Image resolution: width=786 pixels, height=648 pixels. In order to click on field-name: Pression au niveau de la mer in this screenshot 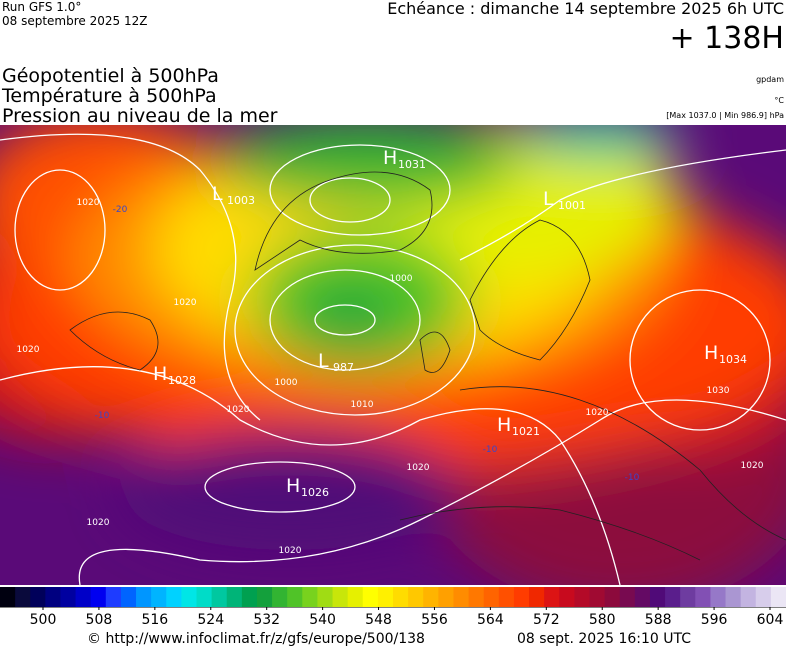, I will do `click(140, 116)`.